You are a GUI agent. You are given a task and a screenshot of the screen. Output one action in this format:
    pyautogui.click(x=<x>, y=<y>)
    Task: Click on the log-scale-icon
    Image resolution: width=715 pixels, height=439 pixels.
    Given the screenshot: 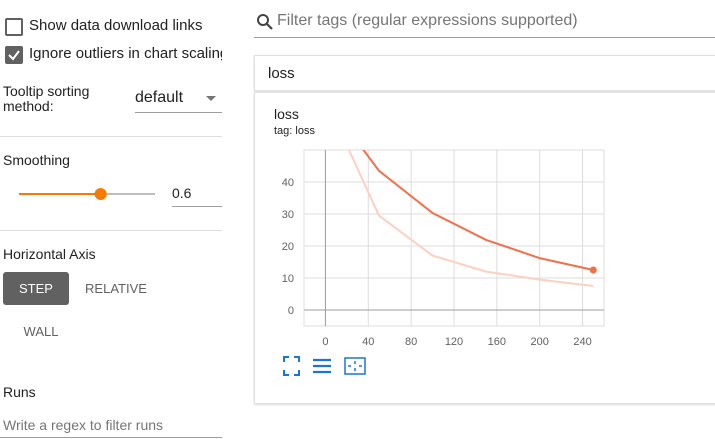 What is the action you would take?
    pyautogui.click(x=322, y=366)
    